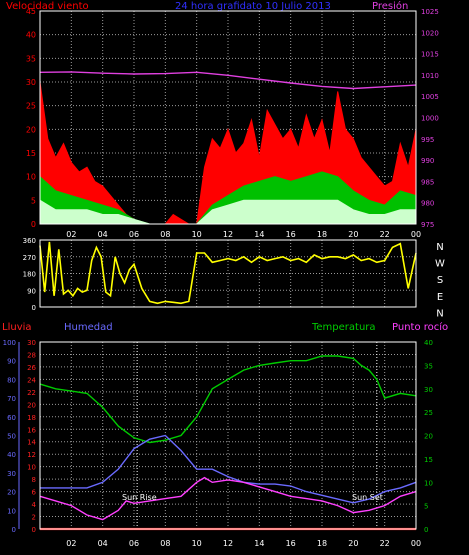 This screenshot has height=555, width=469. I want to click on chart-title: 24 hora grafidato 10 Julio 2013, so click(253, 6).